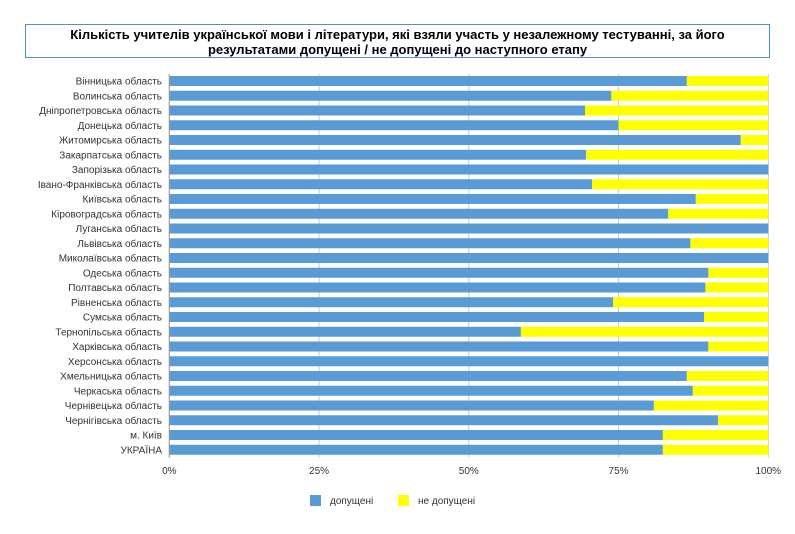 The height and width of the screenshot is (534, 795). What do you see at coordinates (119, 229) in the screenshot?
I see `category-label: Луганська область` at bounding box center [119, 229].